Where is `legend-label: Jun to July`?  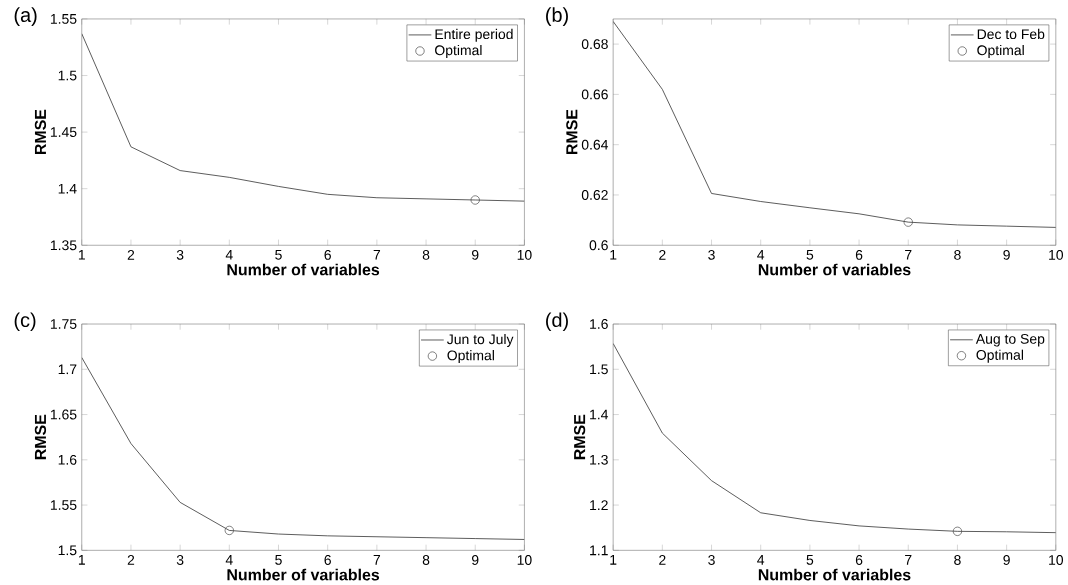
legend-label: Jun to July is located at coordinates (480, 340).